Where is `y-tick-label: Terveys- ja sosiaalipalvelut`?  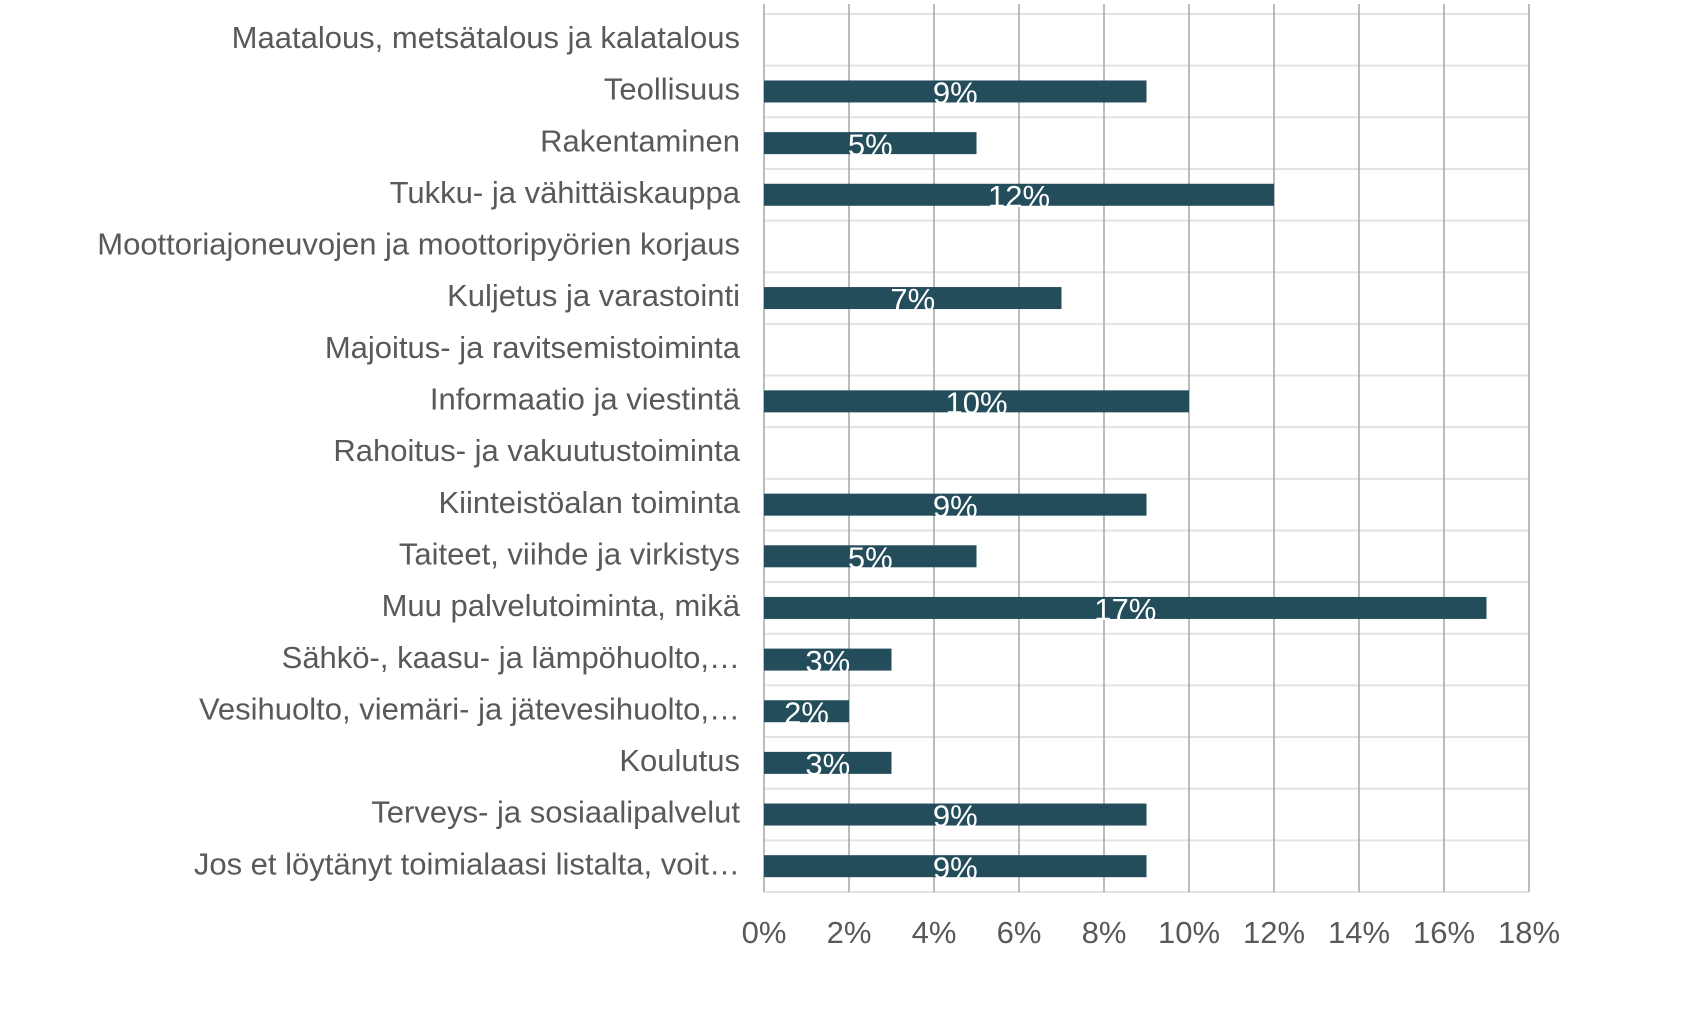 y-tick-label: Terveys- ja sosiaalipalvelut is located at coordinates (555, 812).